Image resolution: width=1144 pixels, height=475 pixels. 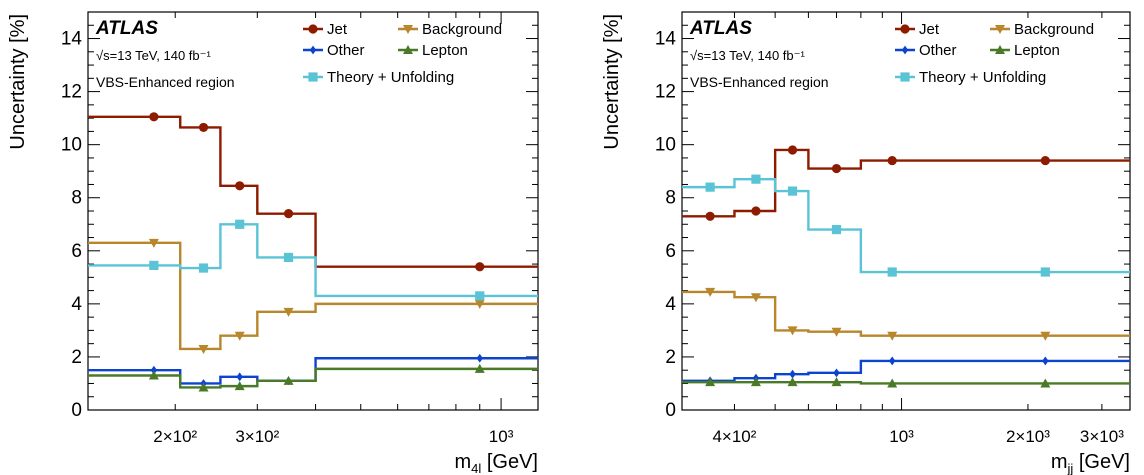 What do you see at coordinates (929, 29) in the screenshot?
I see `legend-label: Jet` at bounding box center [929, 29].